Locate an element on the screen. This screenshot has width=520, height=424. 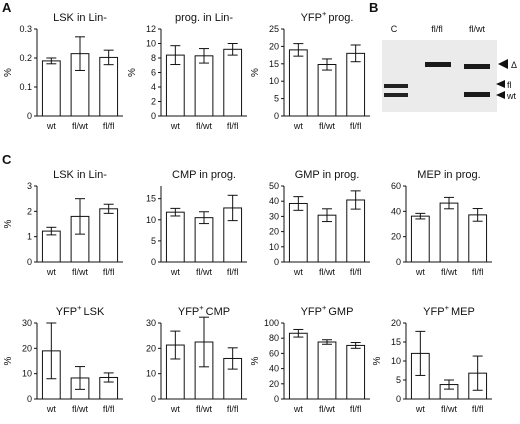
chart-title: YFP+ CMP is located at coordinates (204, 310).